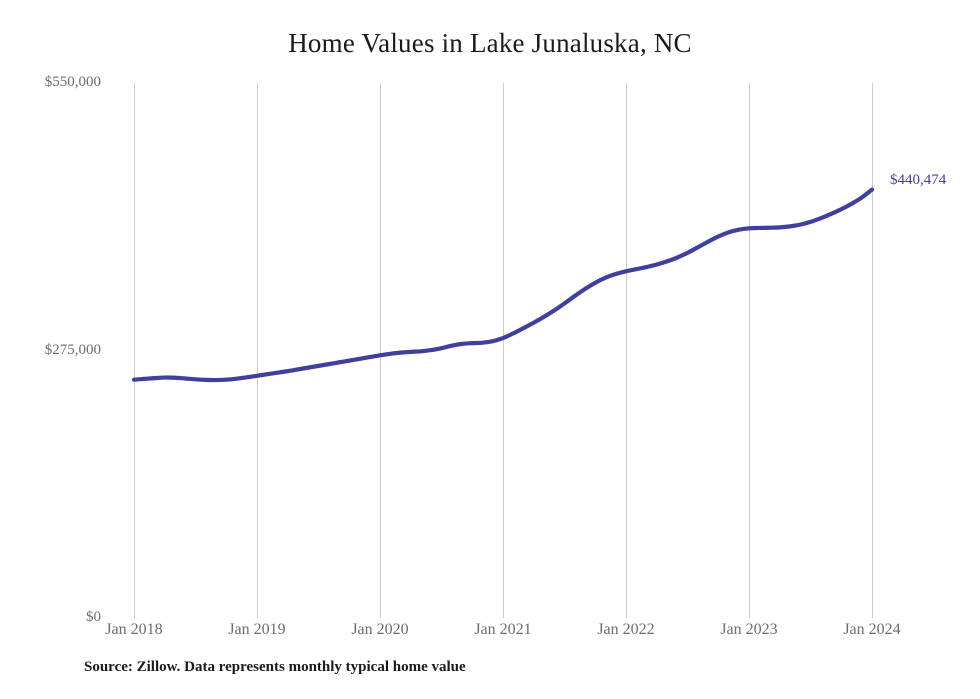  What do you see at coordinates (134, 629) in the screenshot?
I see `x-tick-label-0: Jan 2018` at bounding box center [134, 629].